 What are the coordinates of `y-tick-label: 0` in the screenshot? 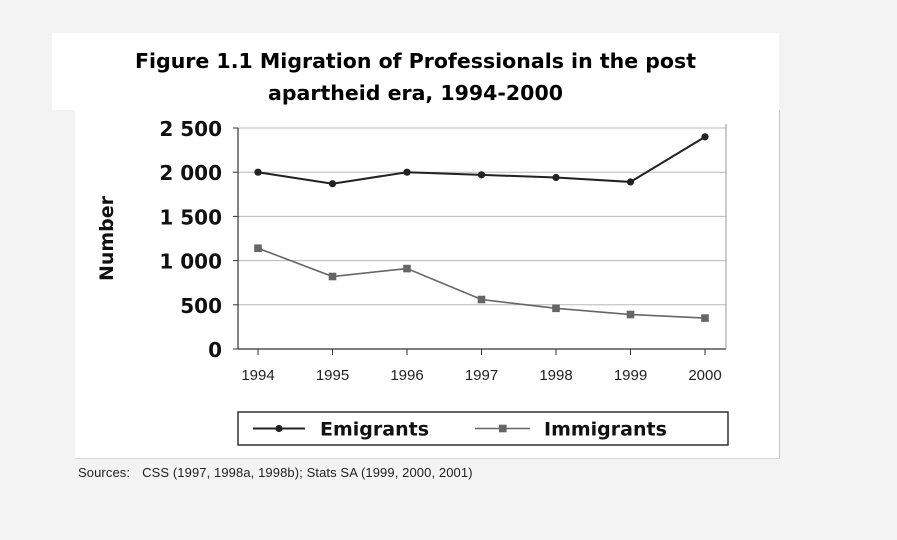 It's located at (215, 350).